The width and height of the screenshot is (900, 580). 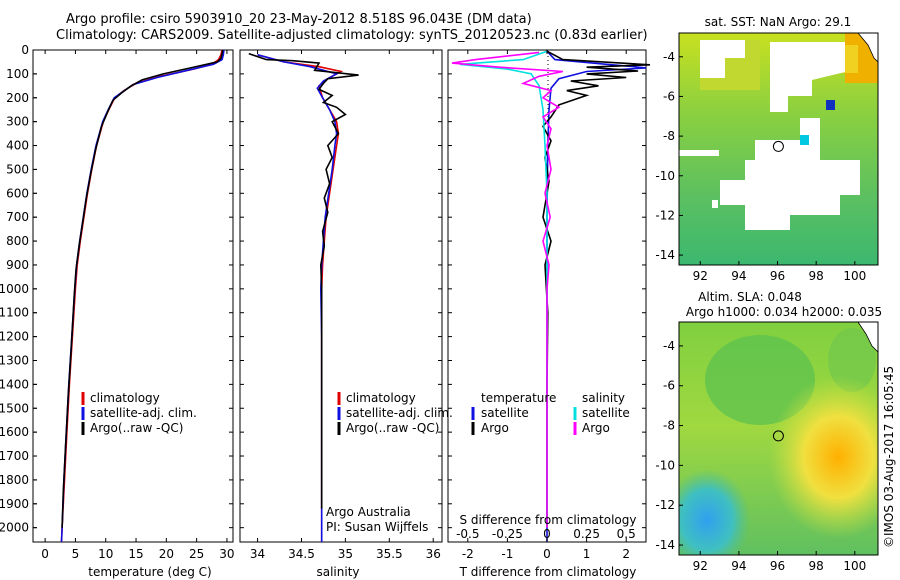 I want to click on x-tick-label: 35.5, so click(x=389, y=554).